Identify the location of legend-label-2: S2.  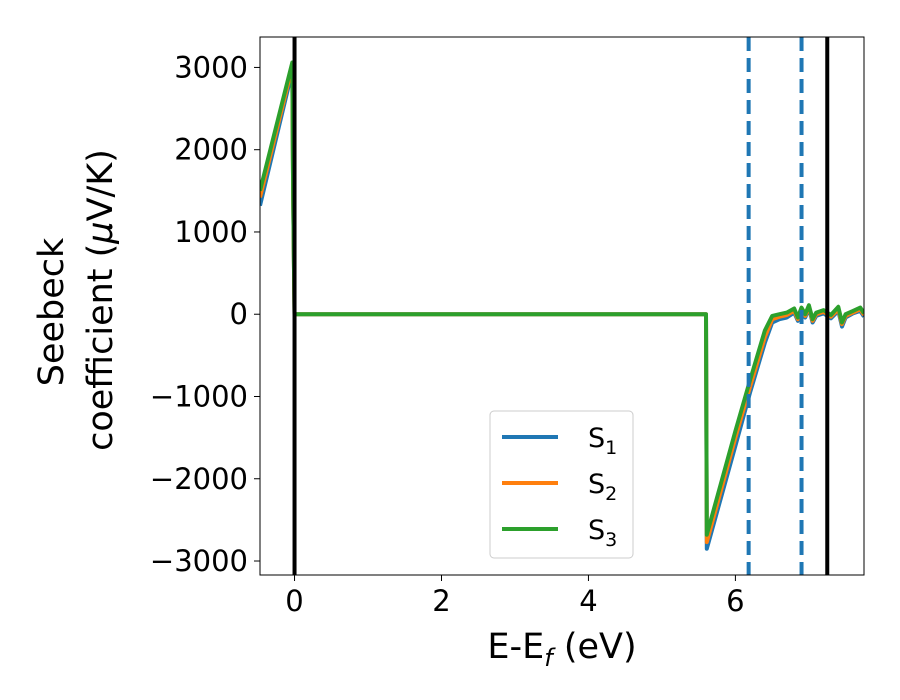
(602, 487).